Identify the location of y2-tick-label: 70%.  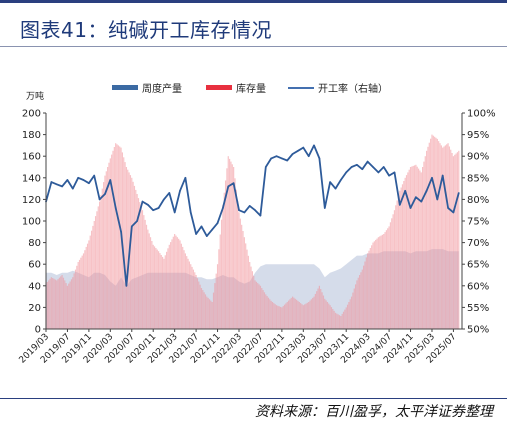
(478, 243).